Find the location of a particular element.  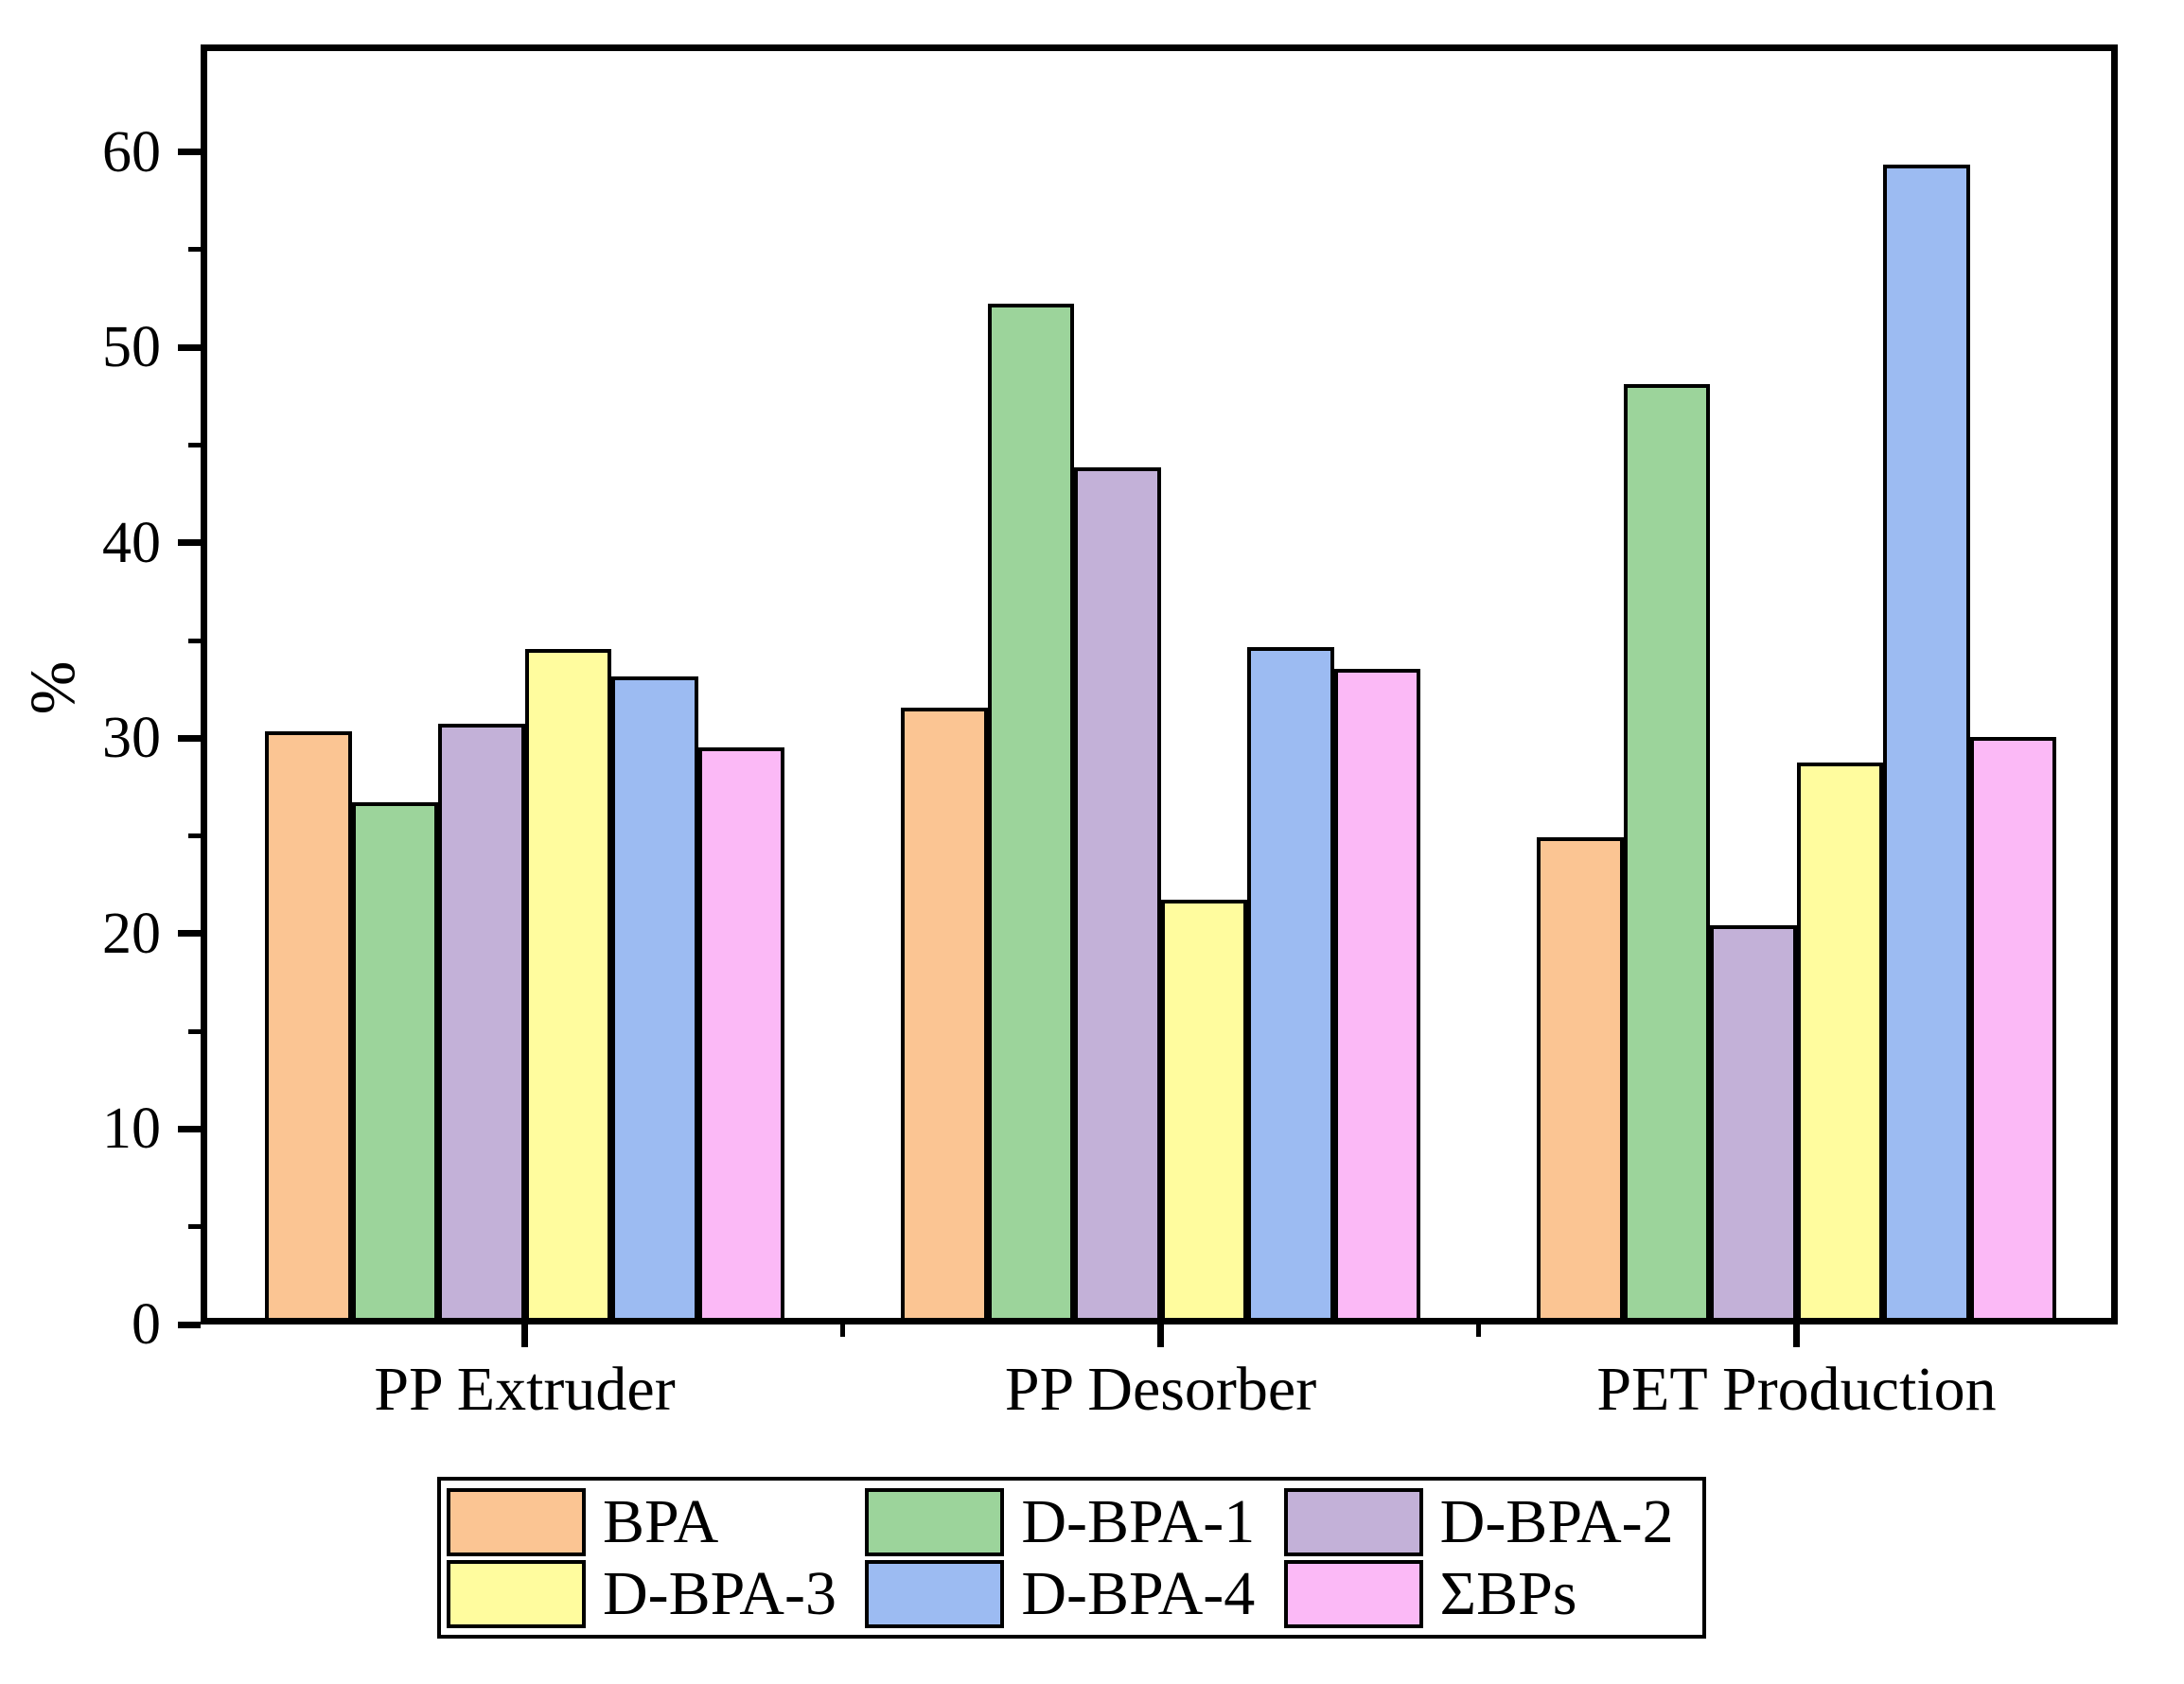

x-tick-label-pp-desorber: PP Desorber is located at coordinates (1160, 1389).